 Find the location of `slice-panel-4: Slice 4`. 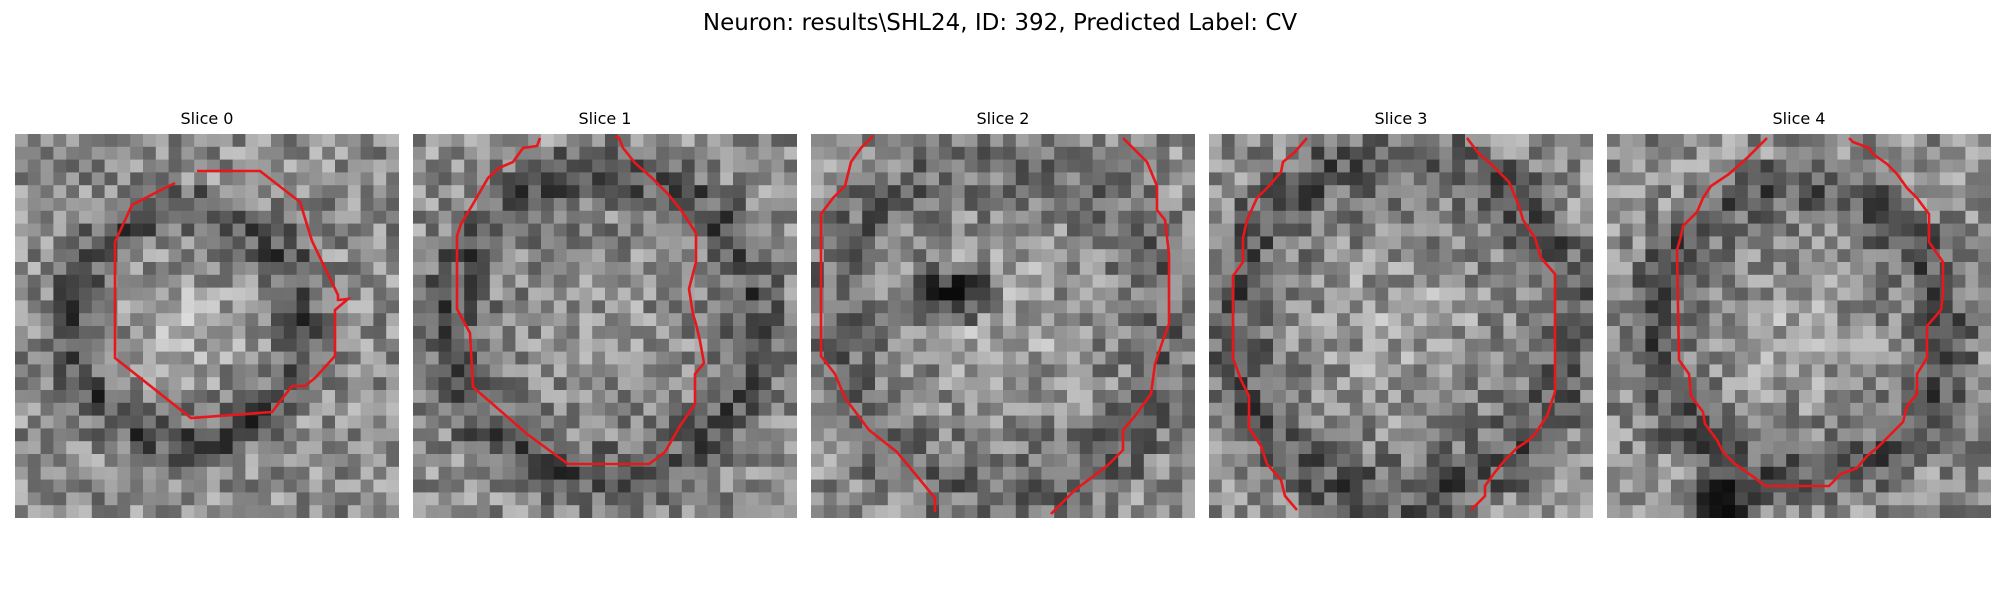

slice-panel-4: Slice 4 is located at coordinates (1799, 318).